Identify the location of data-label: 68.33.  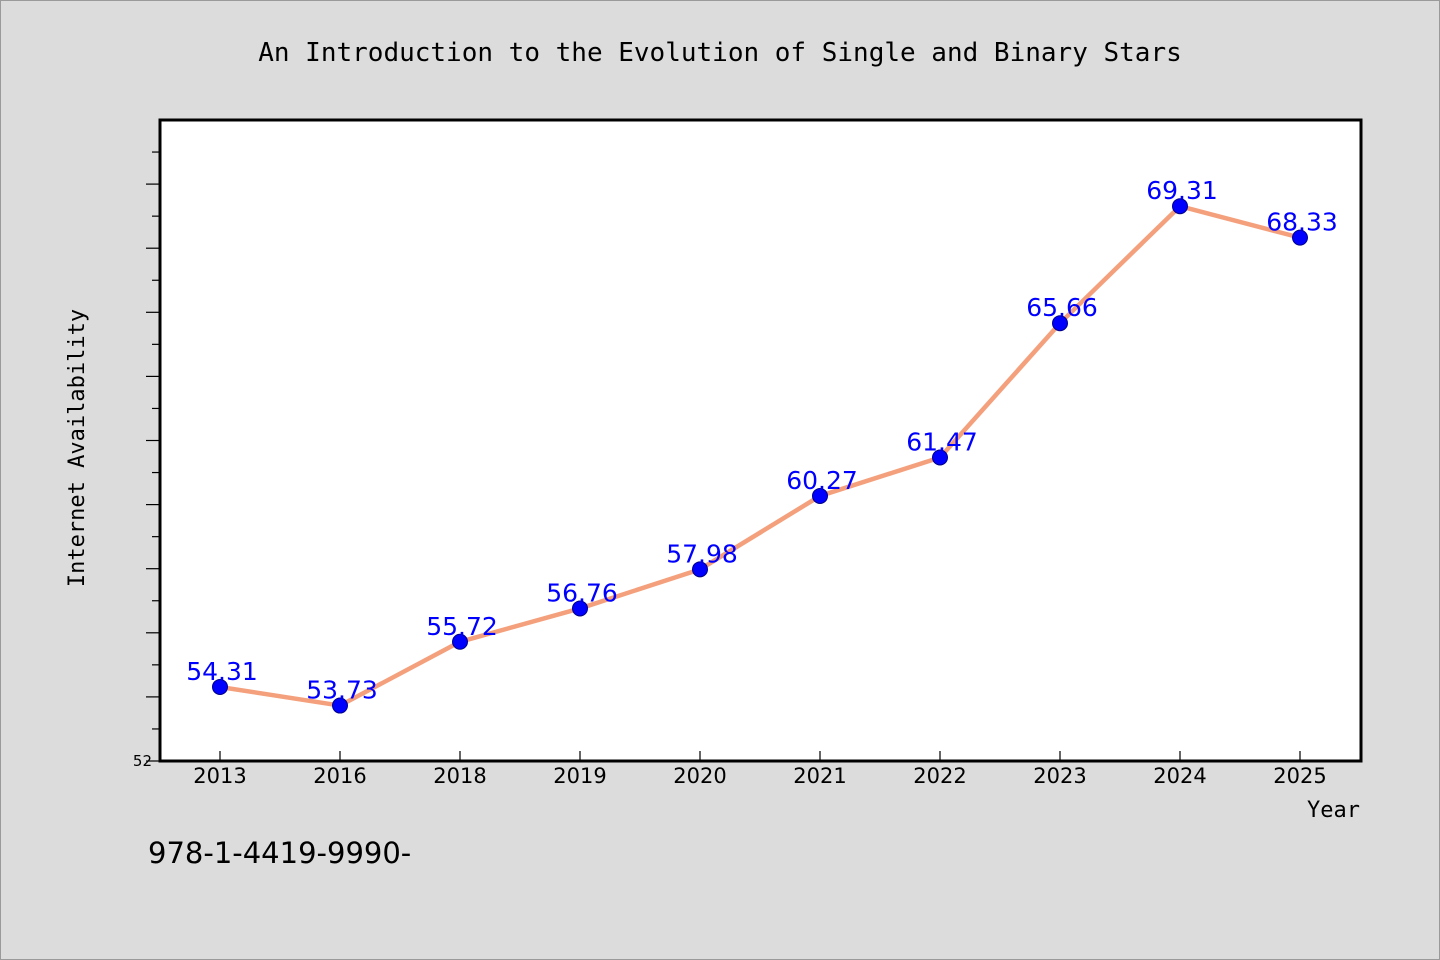
(1302, 222).